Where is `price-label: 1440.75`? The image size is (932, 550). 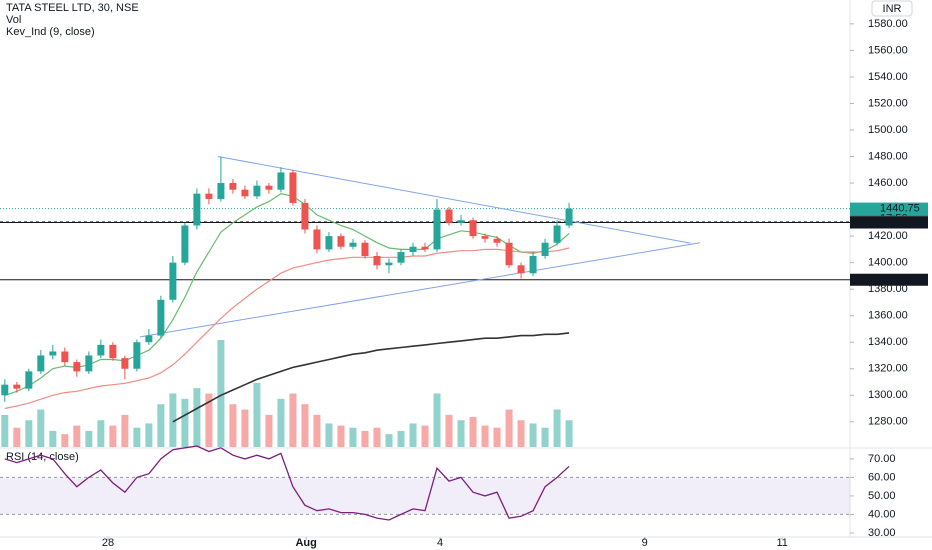 price-label: 1440.75 is located at coordinates (900, 208).